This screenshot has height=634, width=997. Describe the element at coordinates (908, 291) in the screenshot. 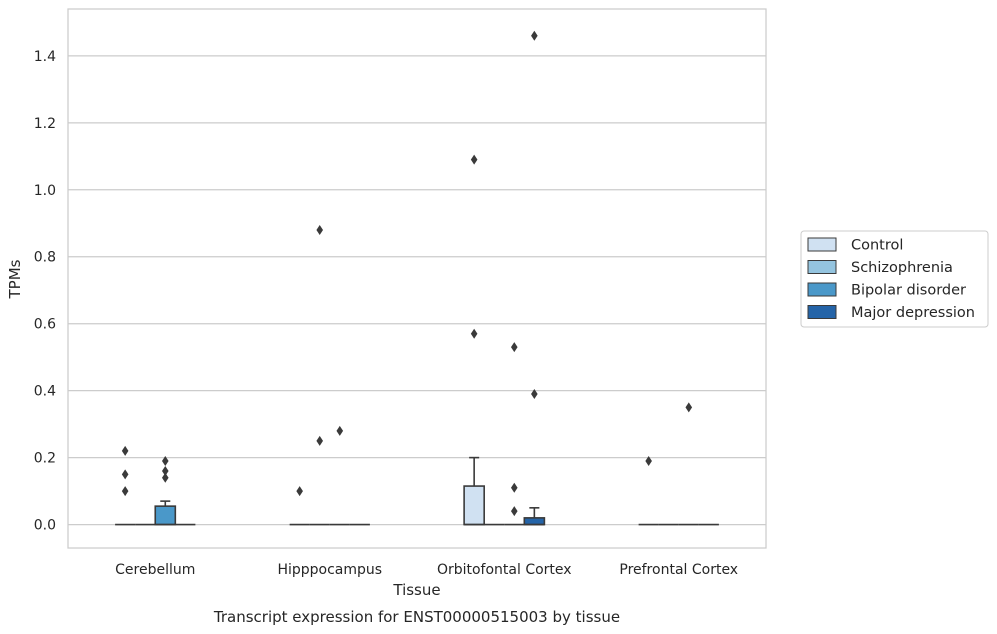

I see `legend-label: Bipolar disorder` at that location.